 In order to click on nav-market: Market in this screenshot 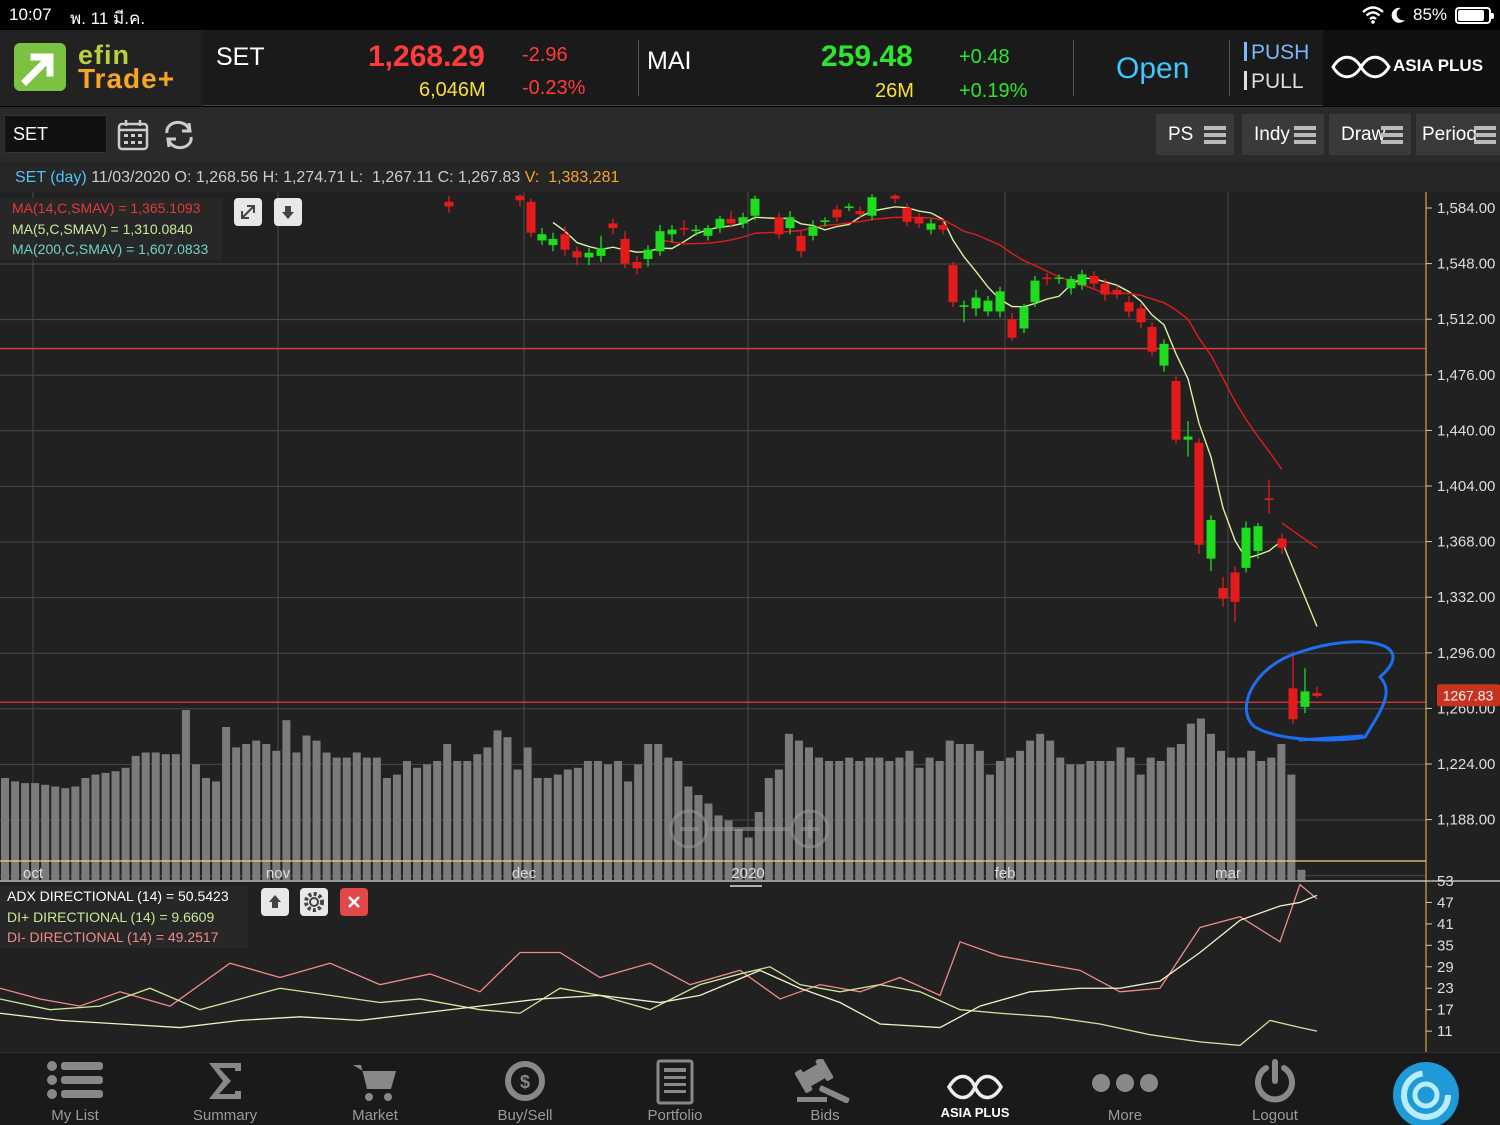, I will do `click(375, 1089)`.